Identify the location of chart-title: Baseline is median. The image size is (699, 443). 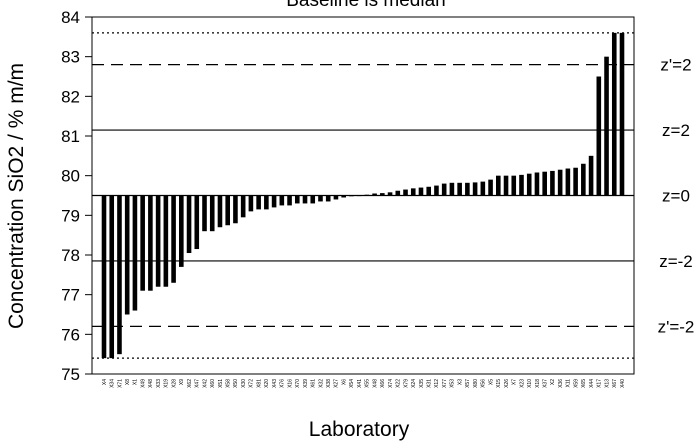
(365, 5).